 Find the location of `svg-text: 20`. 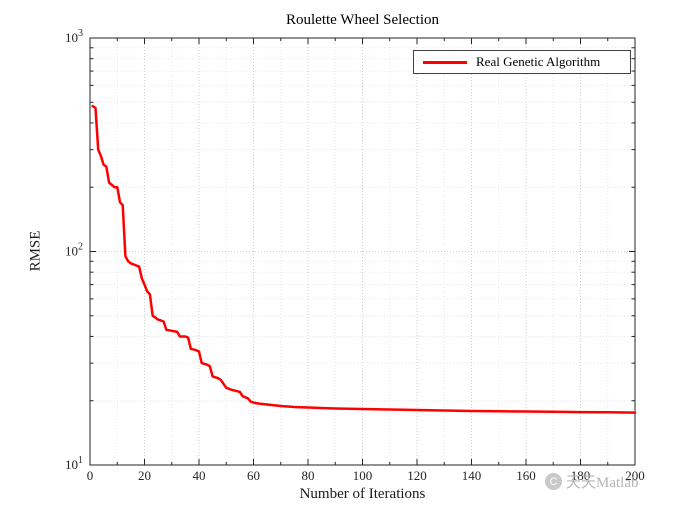

svg-text: 20 is located at coordinates (144, 475).